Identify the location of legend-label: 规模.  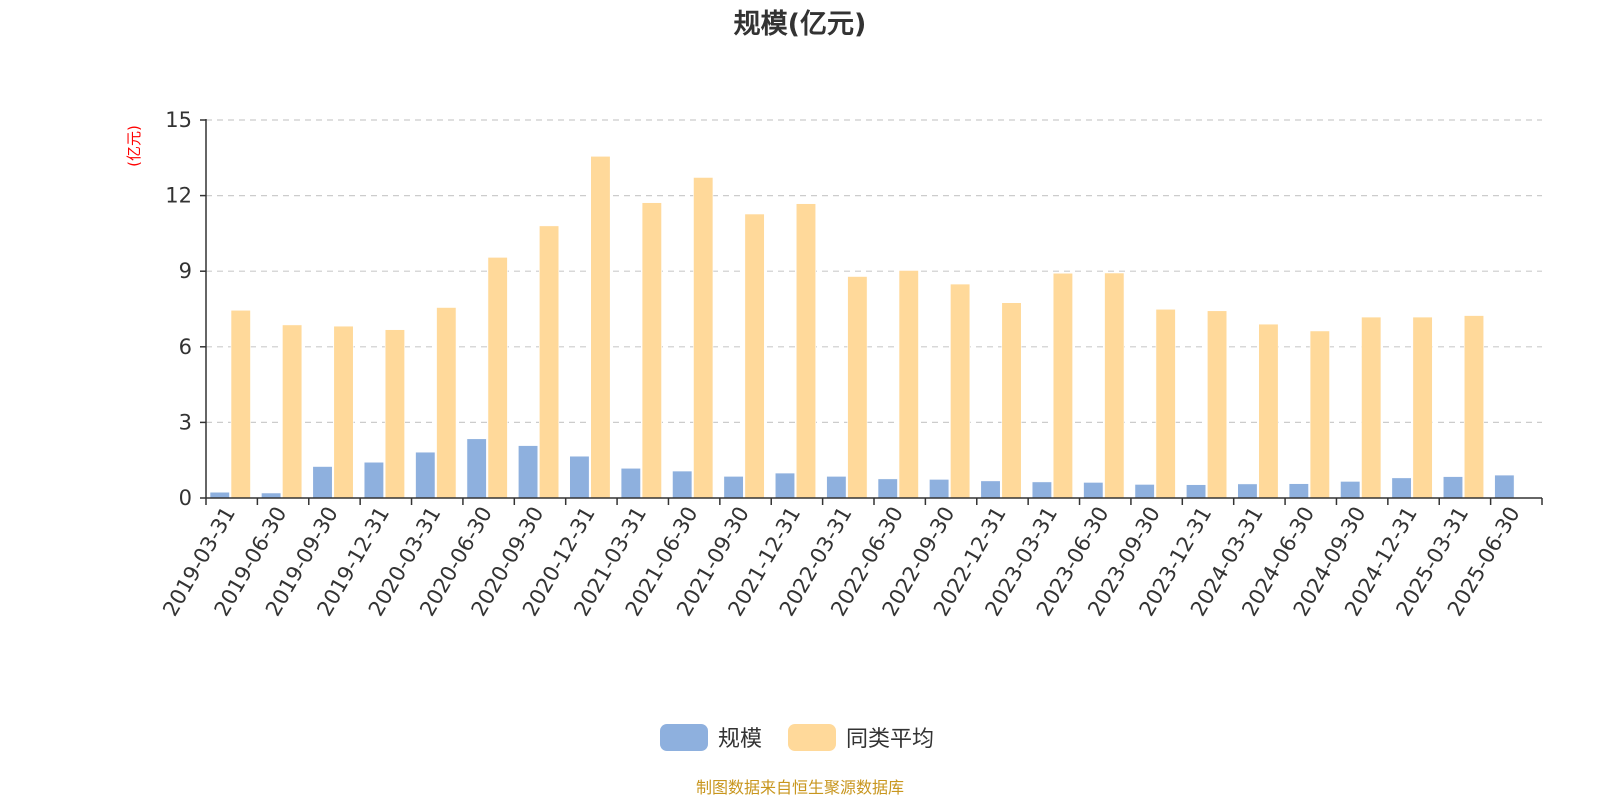
(740, 739).